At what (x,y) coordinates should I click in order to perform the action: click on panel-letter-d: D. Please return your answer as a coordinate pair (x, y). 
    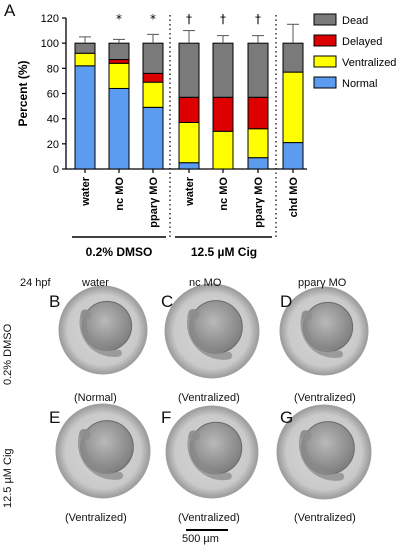
    Looking at the image, I should click on (286, 301).